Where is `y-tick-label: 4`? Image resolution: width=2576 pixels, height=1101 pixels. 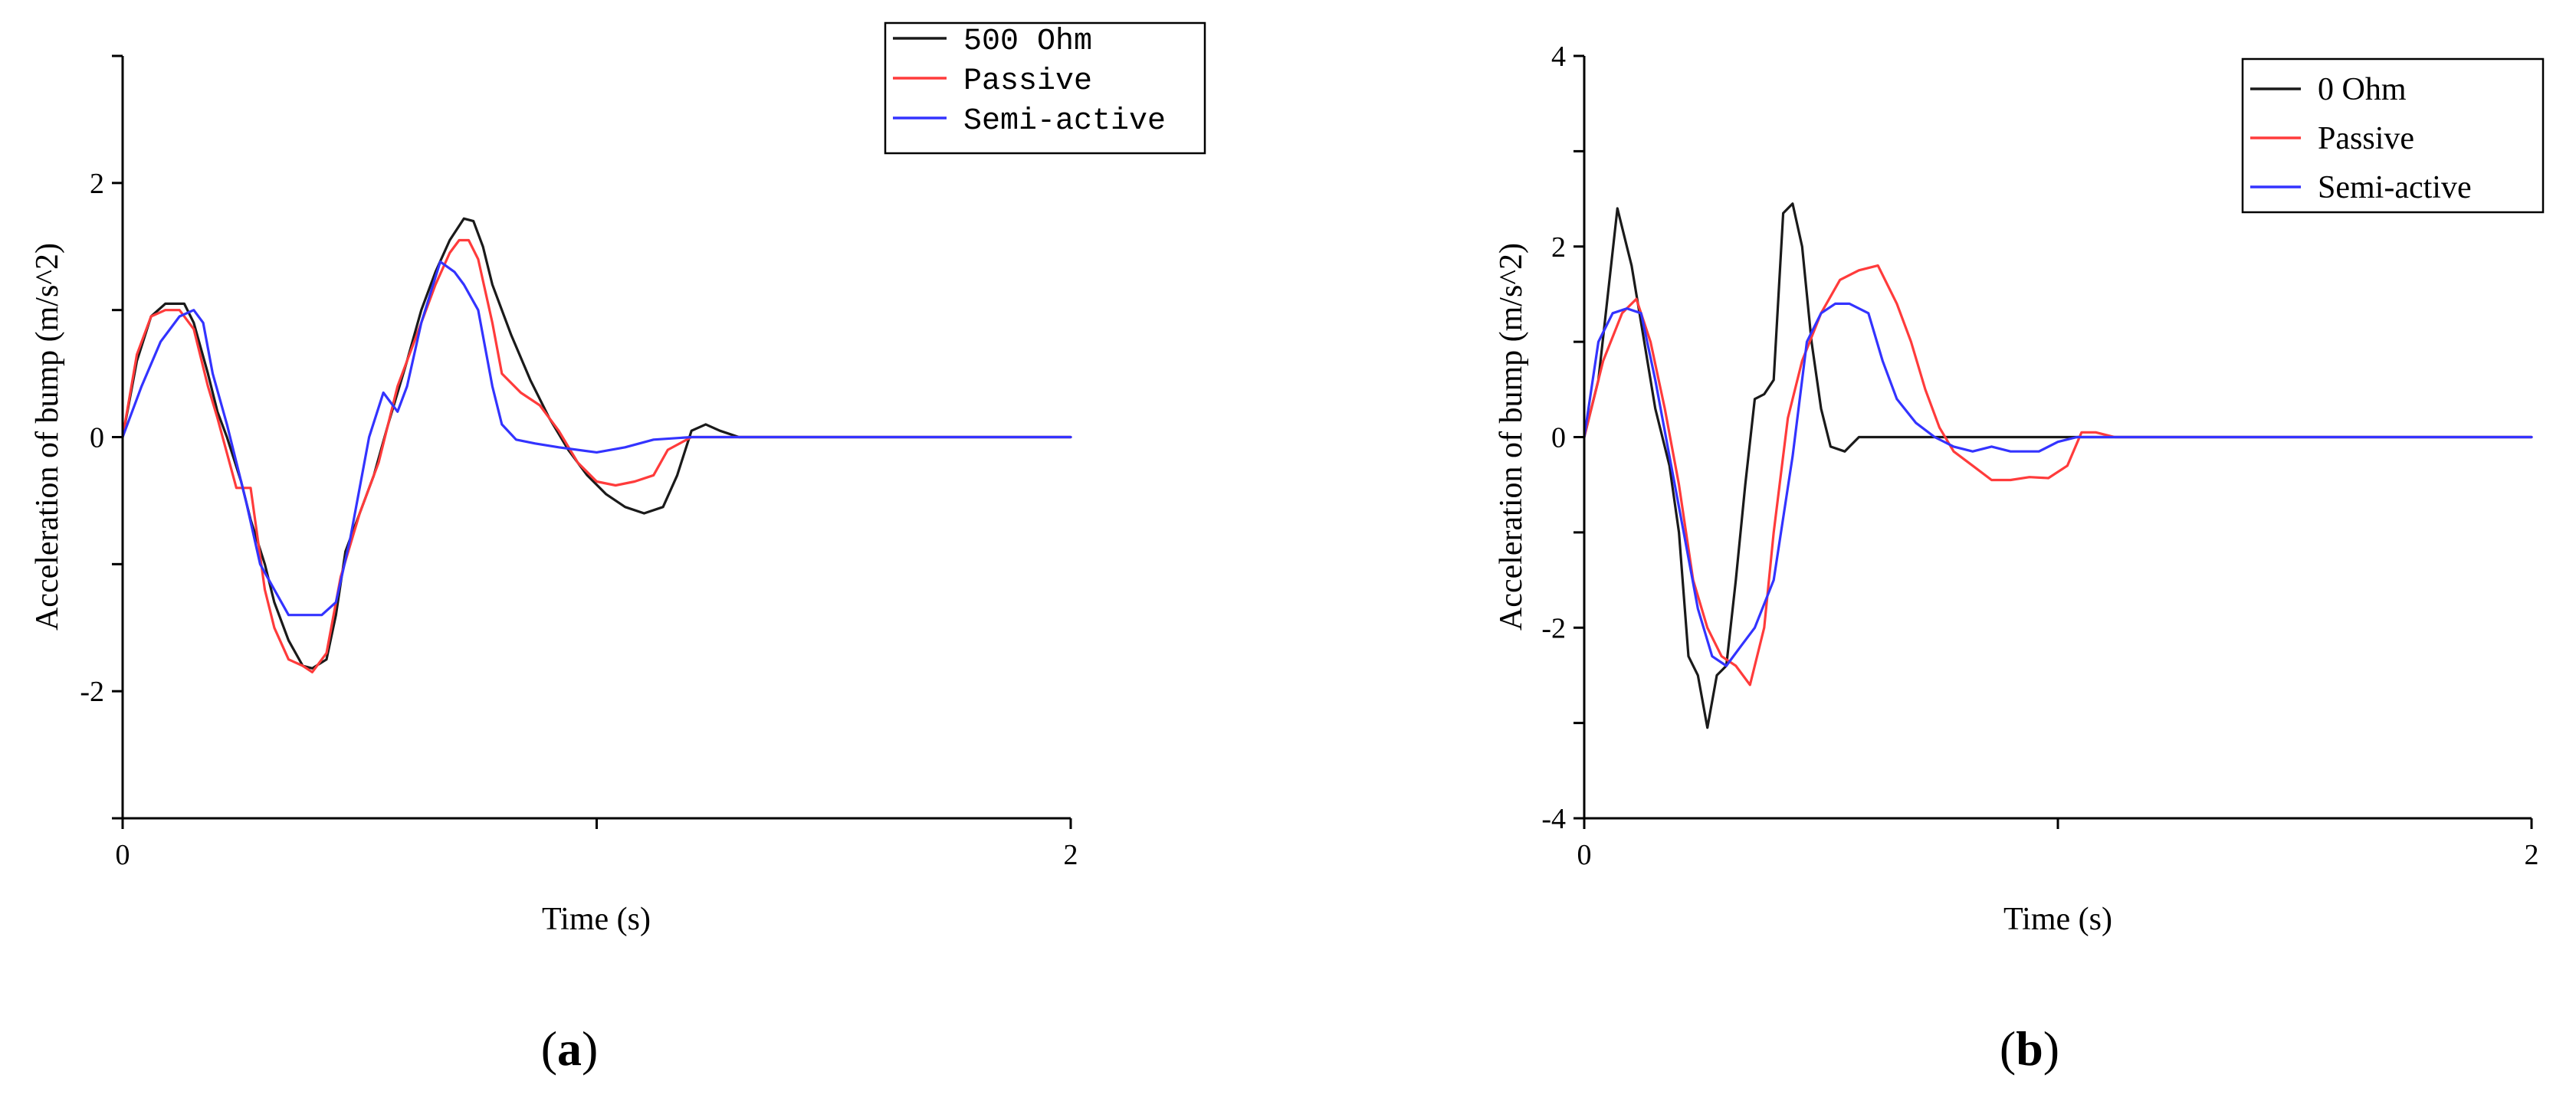
y-tick-label: 4 is located at coordinates (1558, 57).